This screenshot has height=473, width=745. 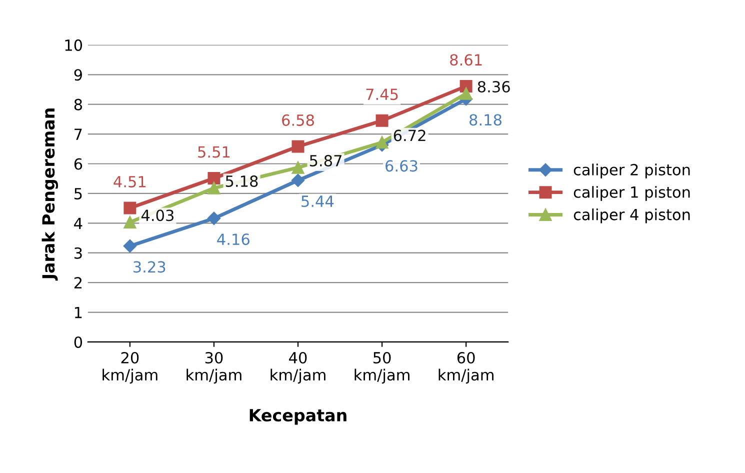 What do you see at coordinates (233, 240) in the screenshot?
I see `data-label: 4.16` at bounding box center [233, 240].